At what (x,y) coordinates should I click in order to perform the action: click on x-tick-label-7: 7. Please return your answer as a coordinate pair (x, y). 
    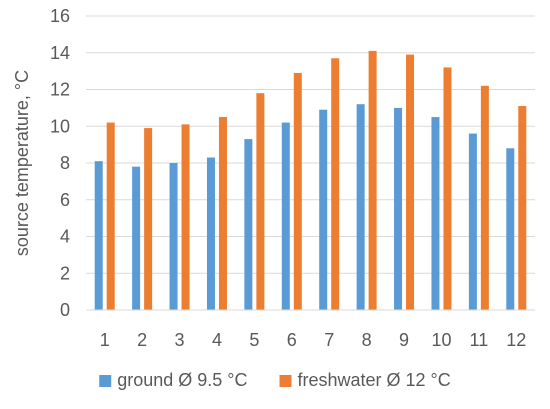
    Looking at the image, I should click on (329, 340).